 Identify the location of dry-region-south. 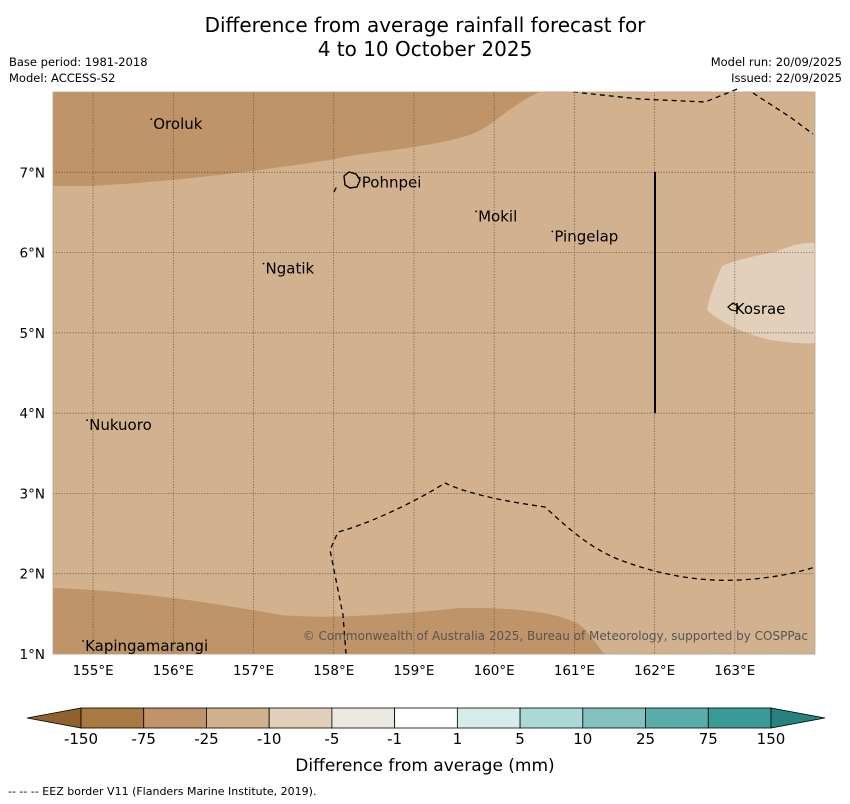
(329, 621).